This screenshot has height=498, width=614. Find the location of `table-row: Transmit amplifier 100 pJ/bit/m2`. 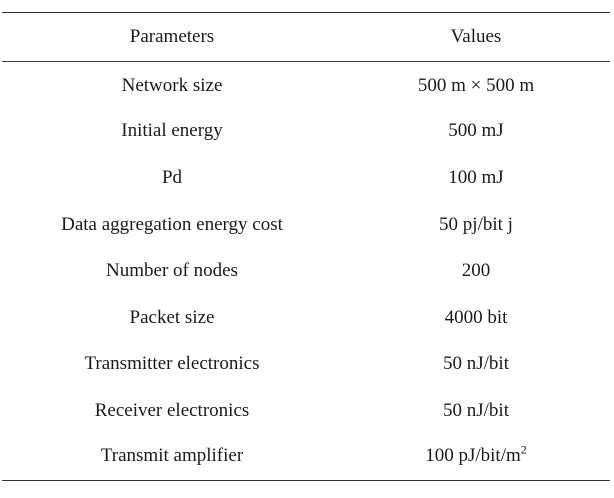

table-row: Transmit amplifier 100 pJ/bit/m2 is located at coordinates (306, 458).